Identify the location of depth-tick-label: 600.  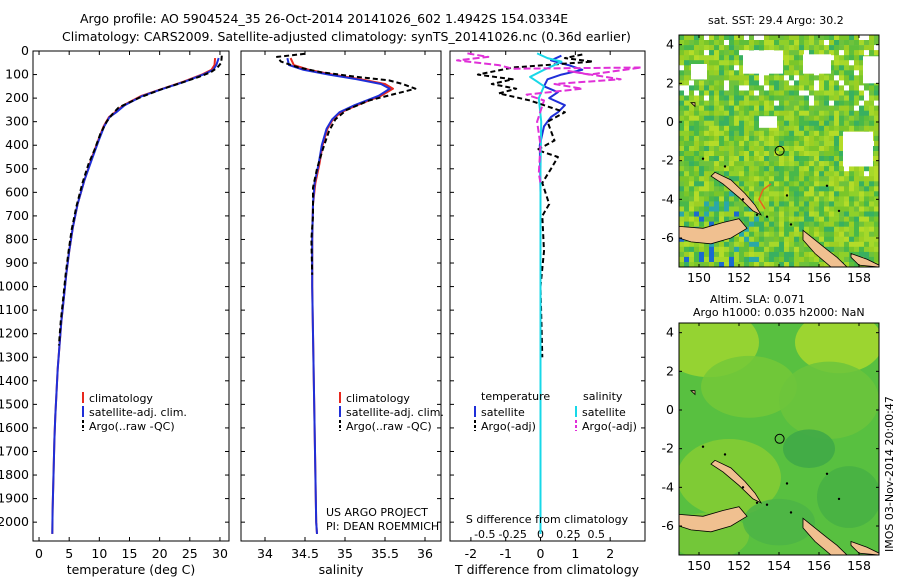
(17, 191).